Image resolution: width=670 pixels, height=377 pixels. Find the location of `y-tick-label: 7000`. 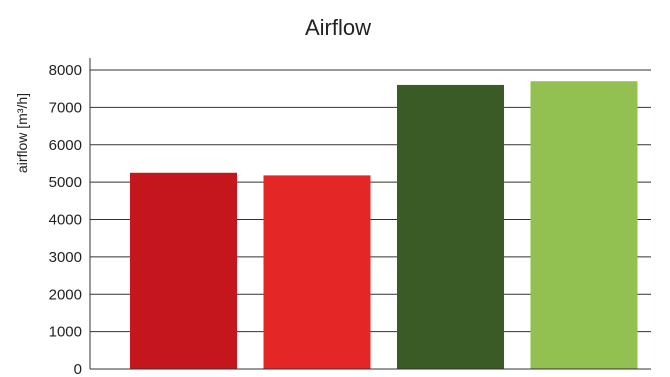

y-tick-label: 7000 is located at coordinates (65, 107).